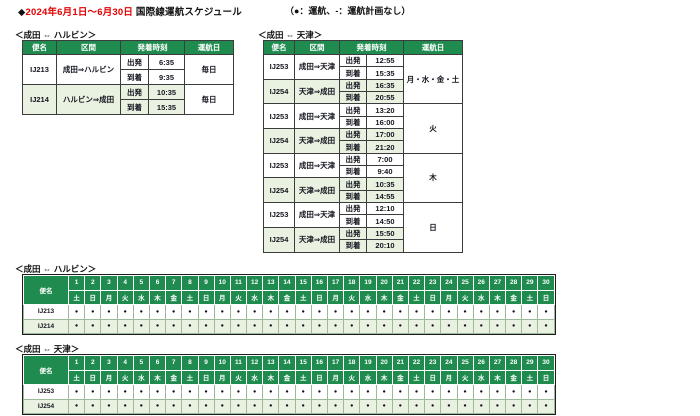 The height and width of the screenshot is (416, 700). Describe the element at coordinates (348, 11) in the screenshot. I see `legend-note: （●：運航、-：運航計画なし）` at that location.